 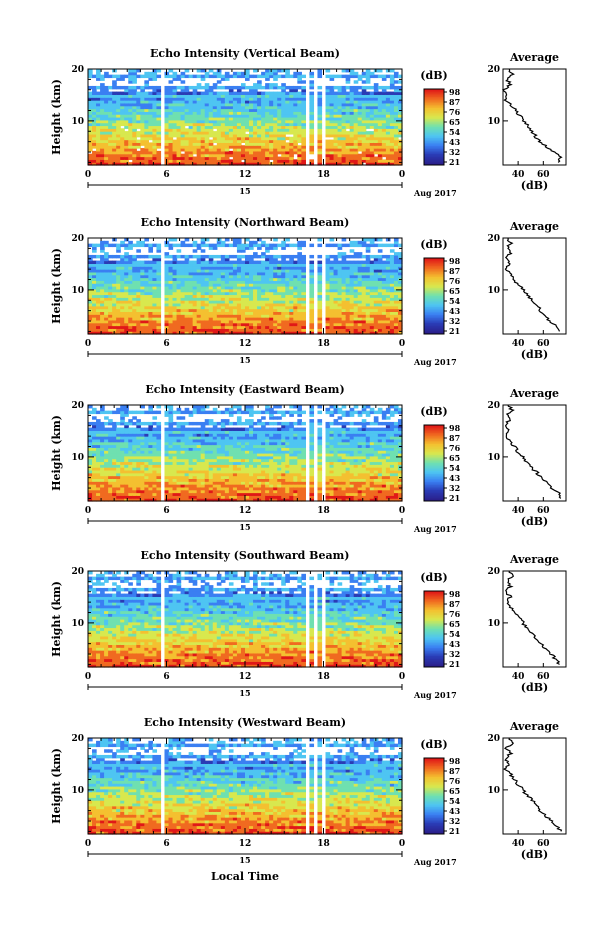 What do you see at coordinates (455, 281) in the screenshot?
I see `colorbar-tick-label: 76` at bounding box center [455, 281].